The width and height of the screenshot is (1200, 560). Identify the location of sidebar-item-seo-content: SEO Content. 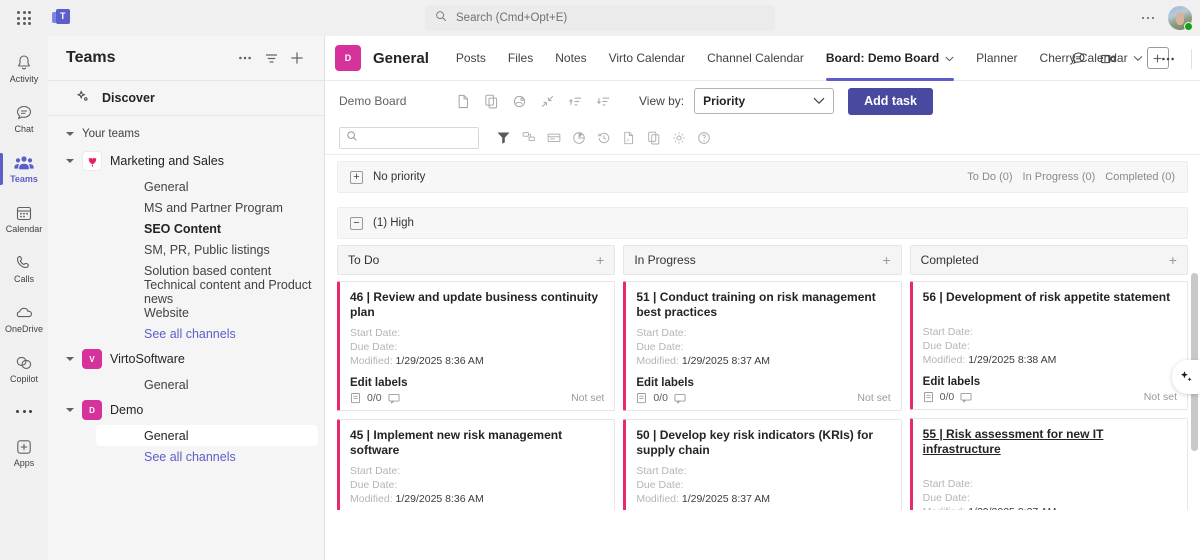
(183, 228).